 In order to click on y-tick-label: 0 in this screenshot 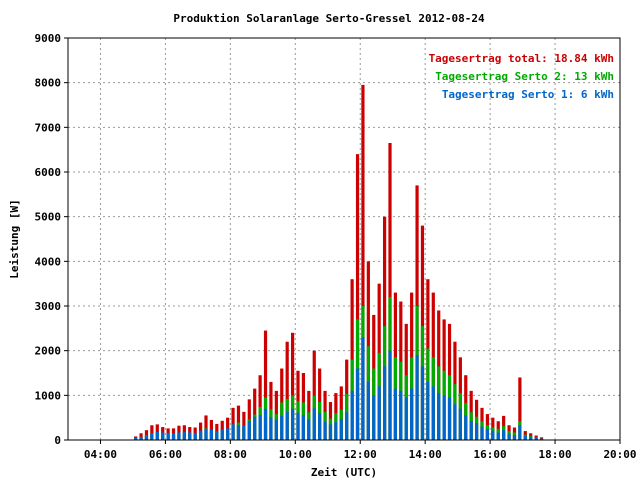, I will do `click(57, 440)`.